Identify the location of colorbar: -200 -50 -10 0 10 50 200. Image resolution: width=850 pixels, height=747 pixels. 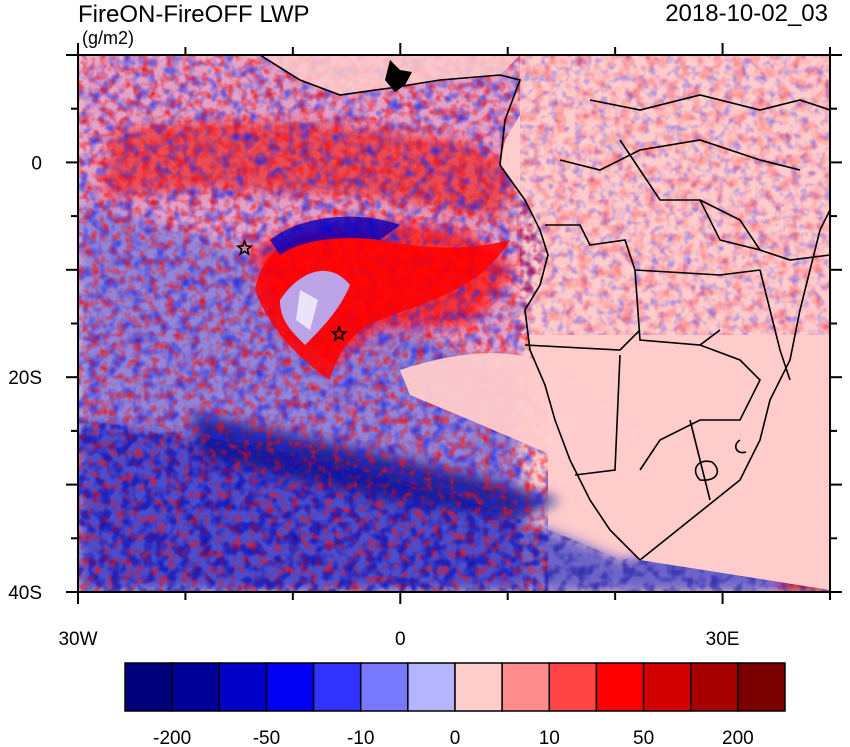
(455, 704).